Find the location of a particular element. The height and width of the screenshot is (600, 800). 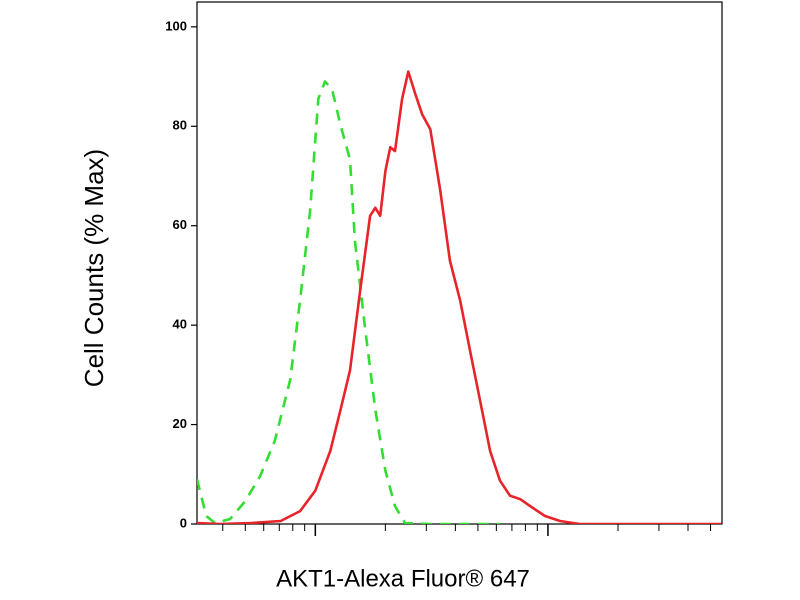

y-tick-label: 40 is located at coordinates (180, 324).